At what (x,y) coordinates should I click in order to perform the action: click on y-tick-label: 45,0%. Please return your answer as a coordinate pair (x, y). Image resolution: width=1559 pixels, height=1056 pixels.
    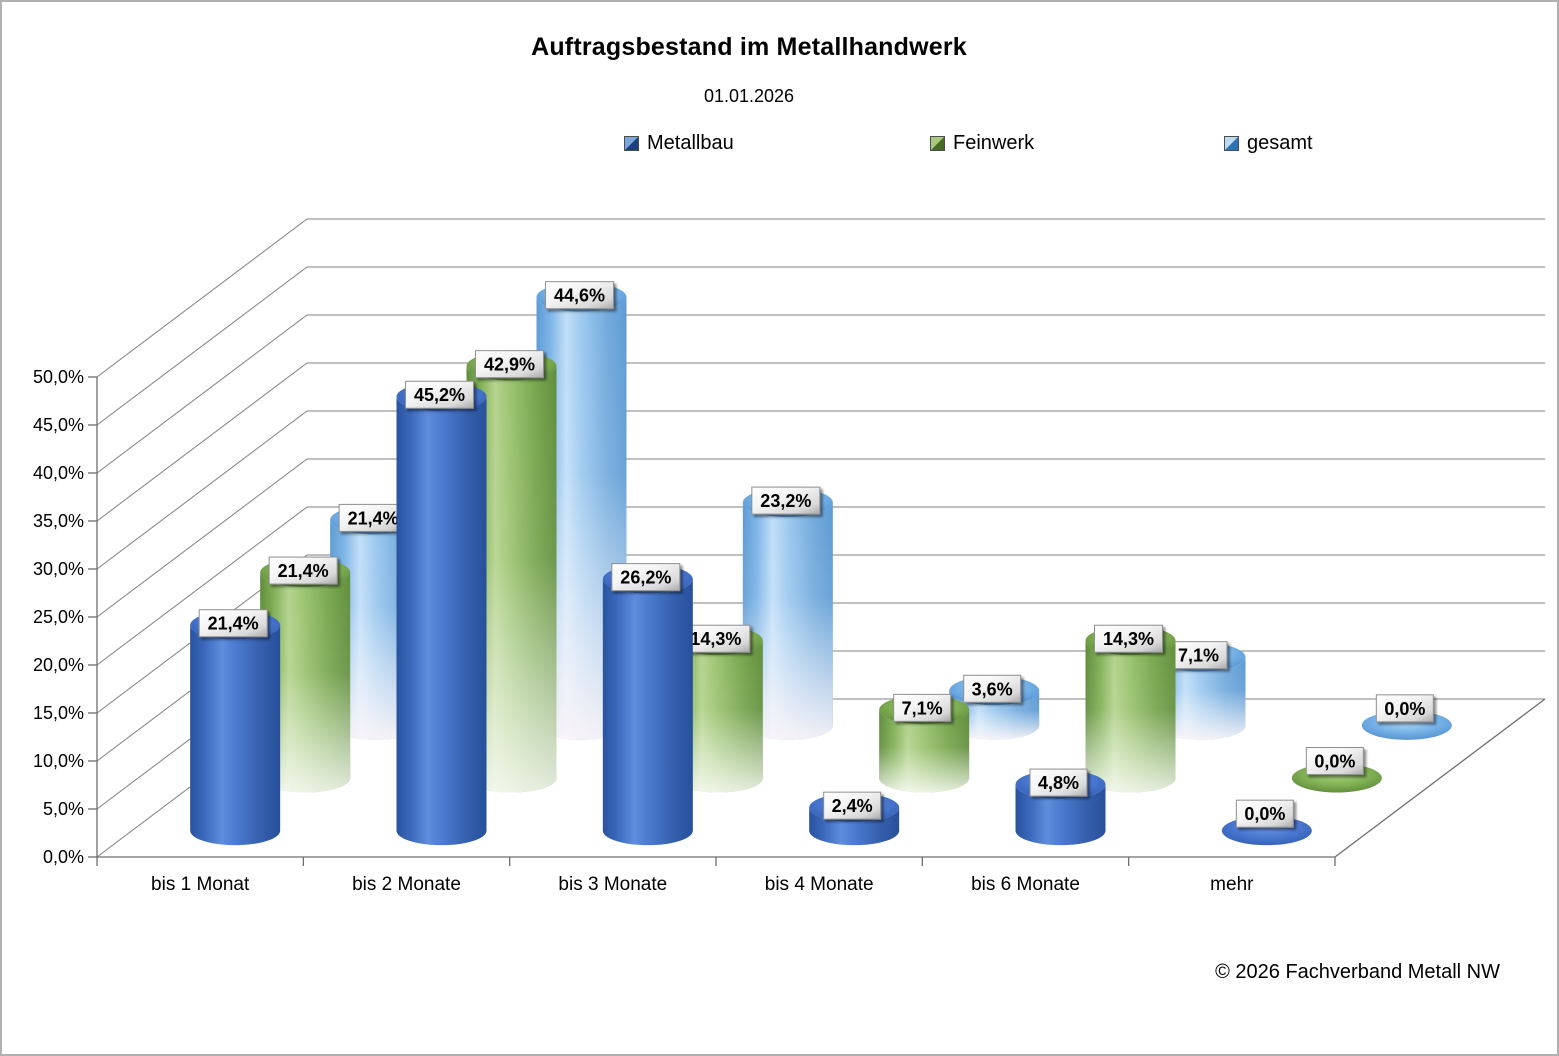
    Looking at the image, I should click on (58, 425).